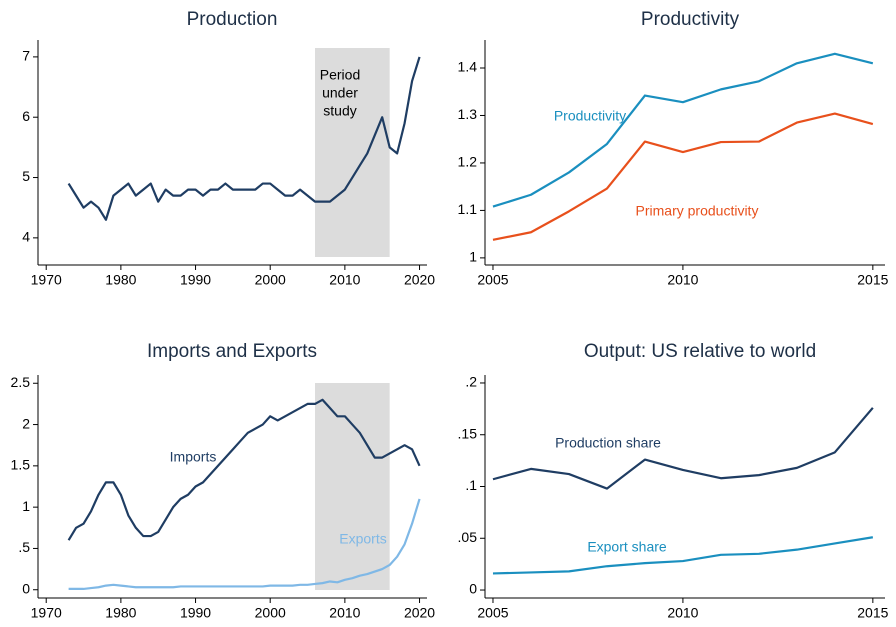 The height and width of the screenshot is (627, 896). What do you see at coordinates (232, 19) in the screenshot?
I see `panel-title: Production` at bounding box center [232, 19].